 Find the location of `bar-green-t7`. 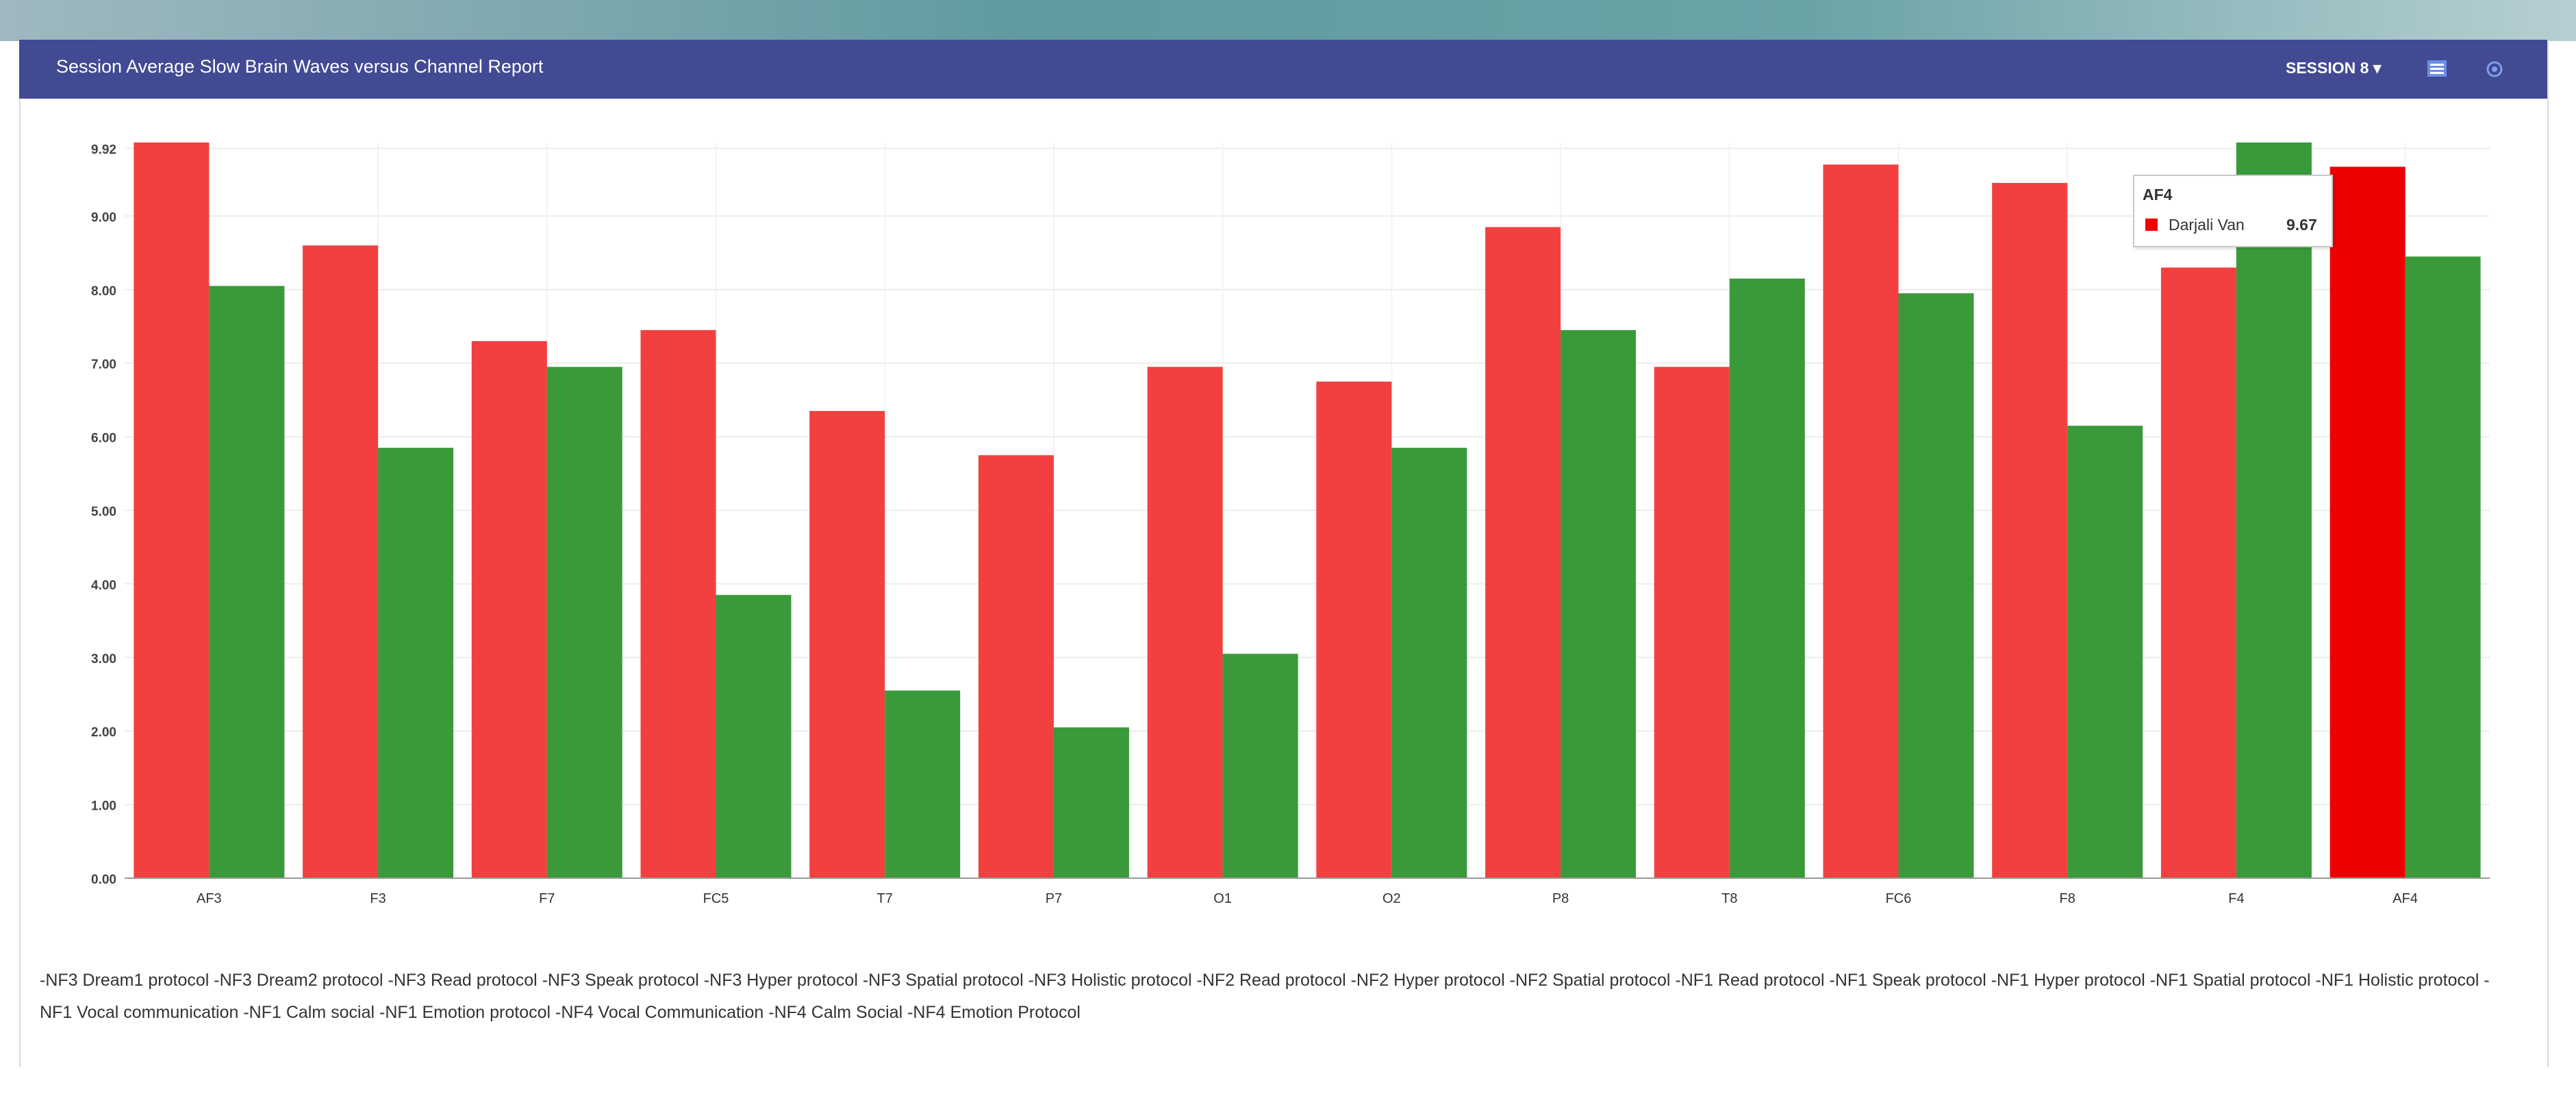

bar-green-t7 is located at coordinates (923, 784).